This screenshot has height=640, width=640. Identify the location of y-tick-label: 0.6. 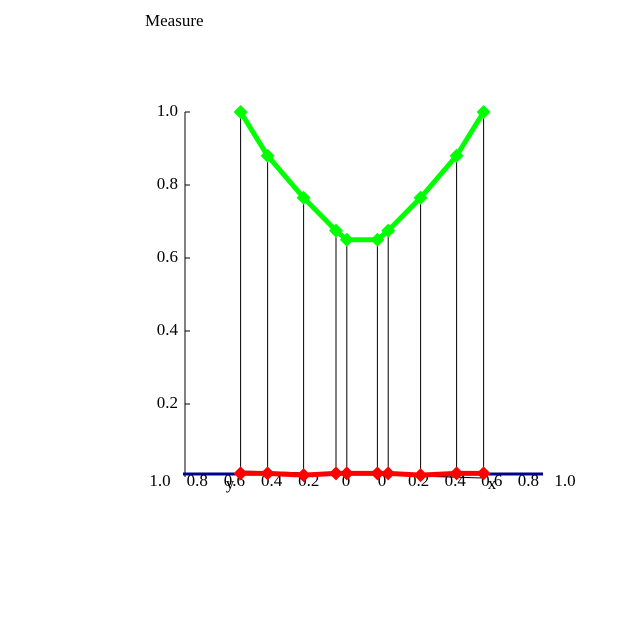
(167, 256).